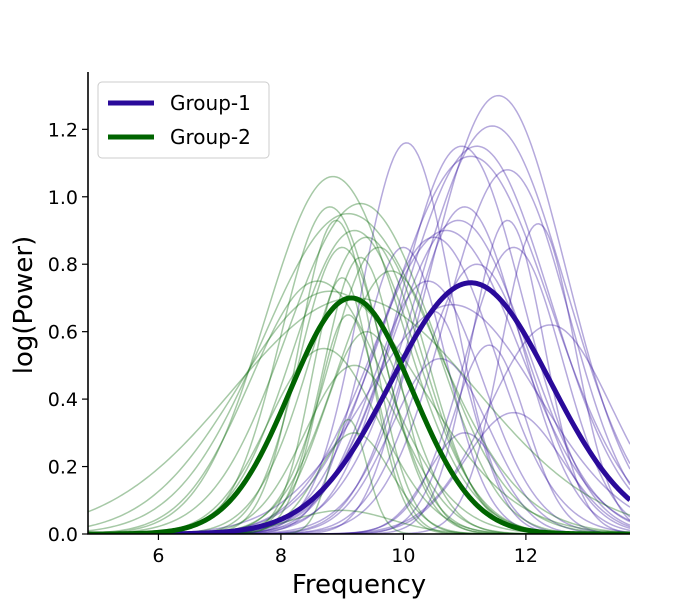 Image resolution: width=700 pixels, height=600 pixels. Describe the element at coordinates (63, 333) in the screenshot. I see `y-tick-label: 0.6` at that location.